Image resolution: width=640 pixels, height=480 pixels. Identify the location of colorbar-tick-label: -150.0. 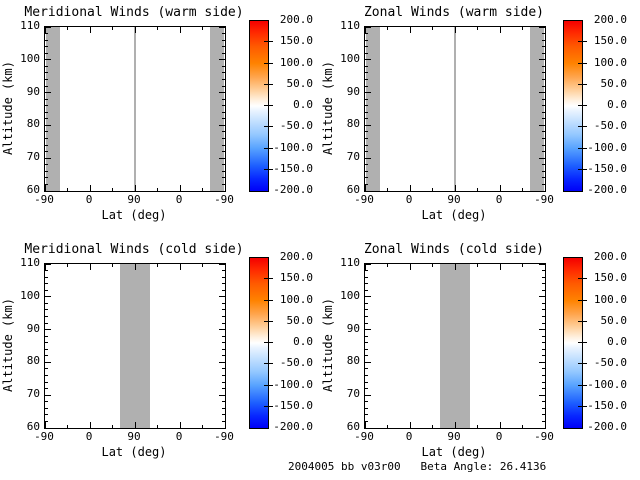
(607, 168).